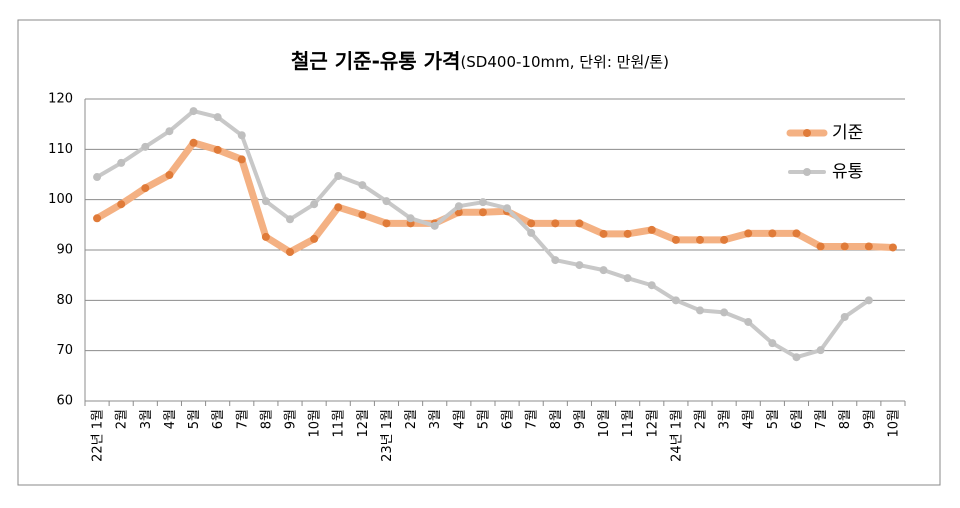 The height and width of the screenshot is (508, 960). Describe the element at coordinates (170, 419) in the screenshot. I see `x-tick-label: 4월` at that location.